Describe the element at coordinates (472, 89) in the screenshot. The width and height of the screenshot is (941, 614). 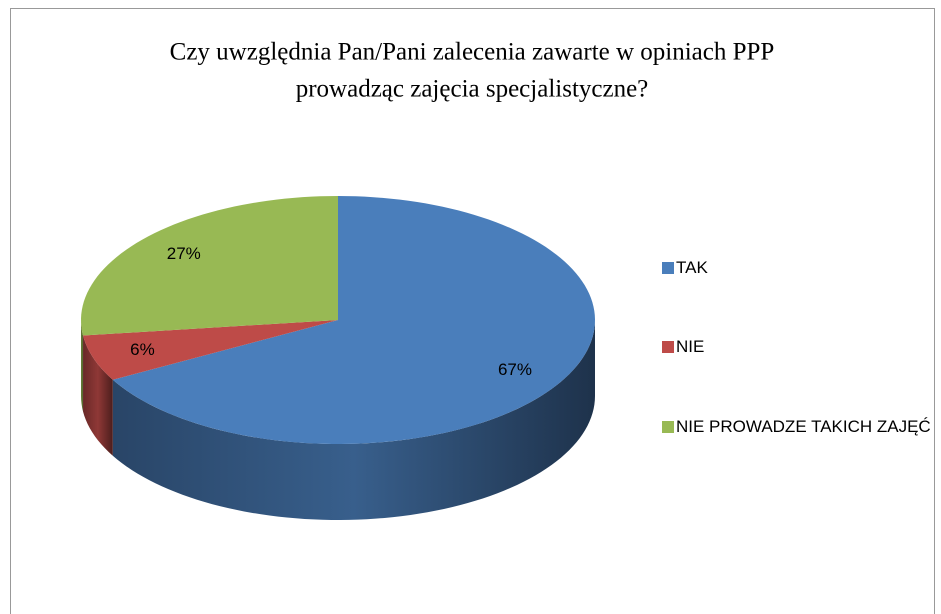
I see `chart-title: prowadząc zajęcia specjalistyczne?` at that location.